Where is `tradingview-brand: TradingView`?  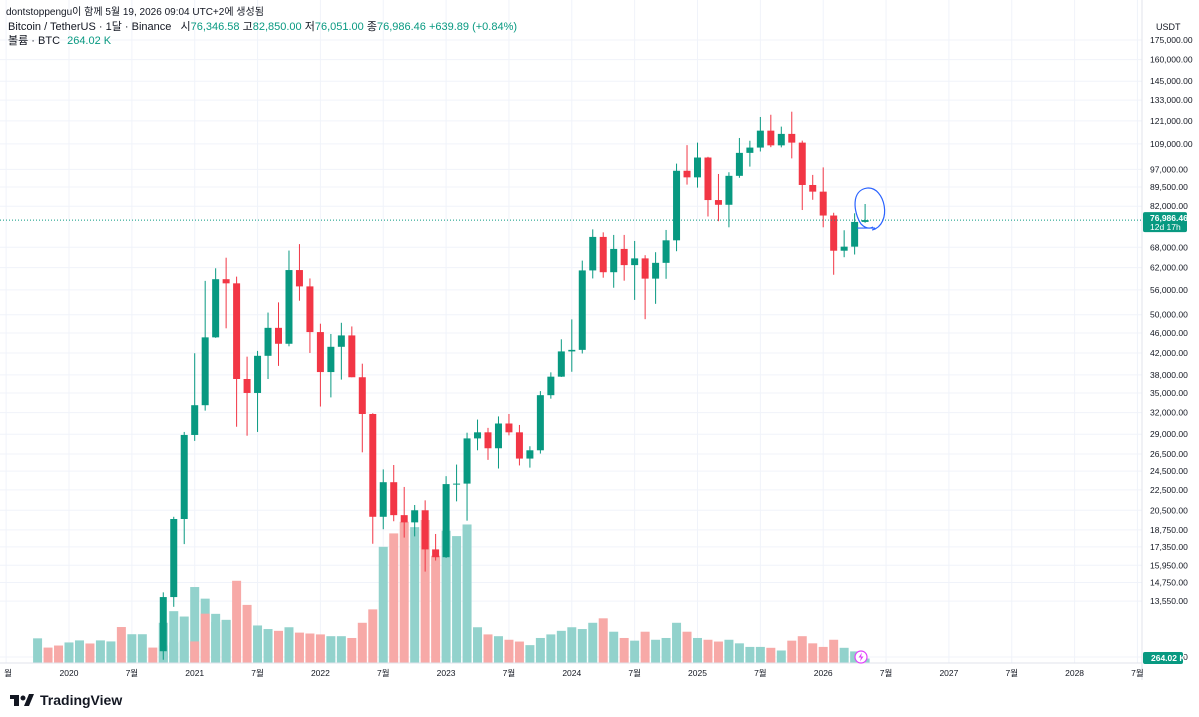
tradingview-brand: TradingView is located at coordinates (81, 700).